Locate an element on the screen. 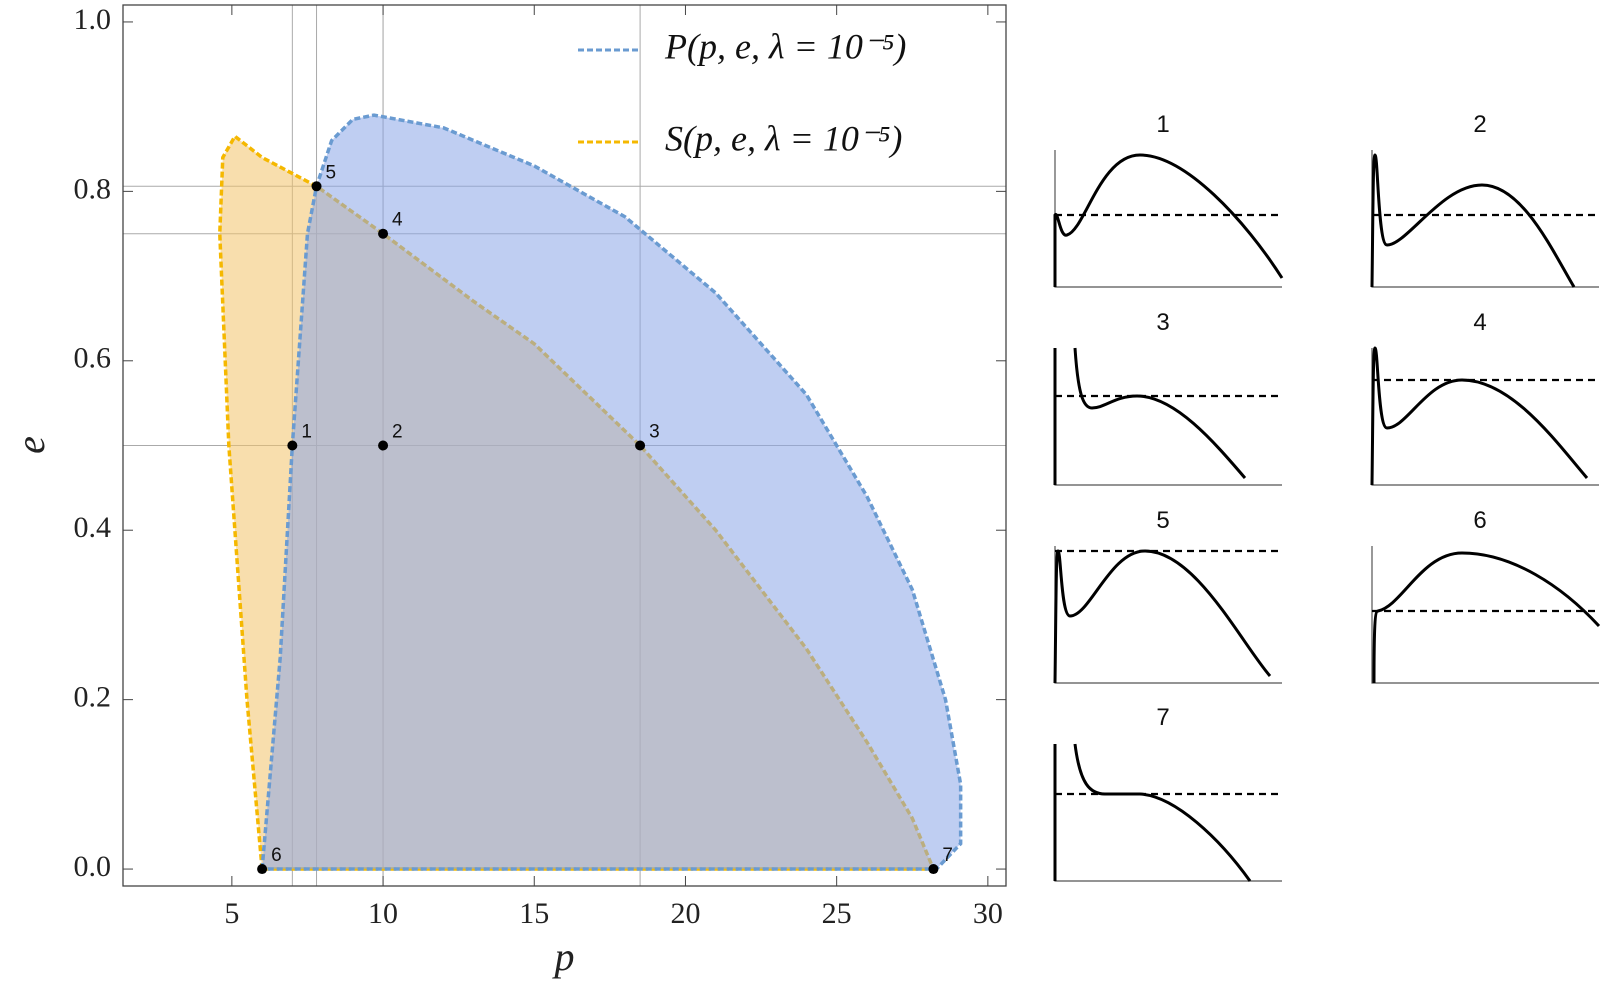 The image size is (1614, 997). x-tick-label: 5 is located at coordinates (231, 913).